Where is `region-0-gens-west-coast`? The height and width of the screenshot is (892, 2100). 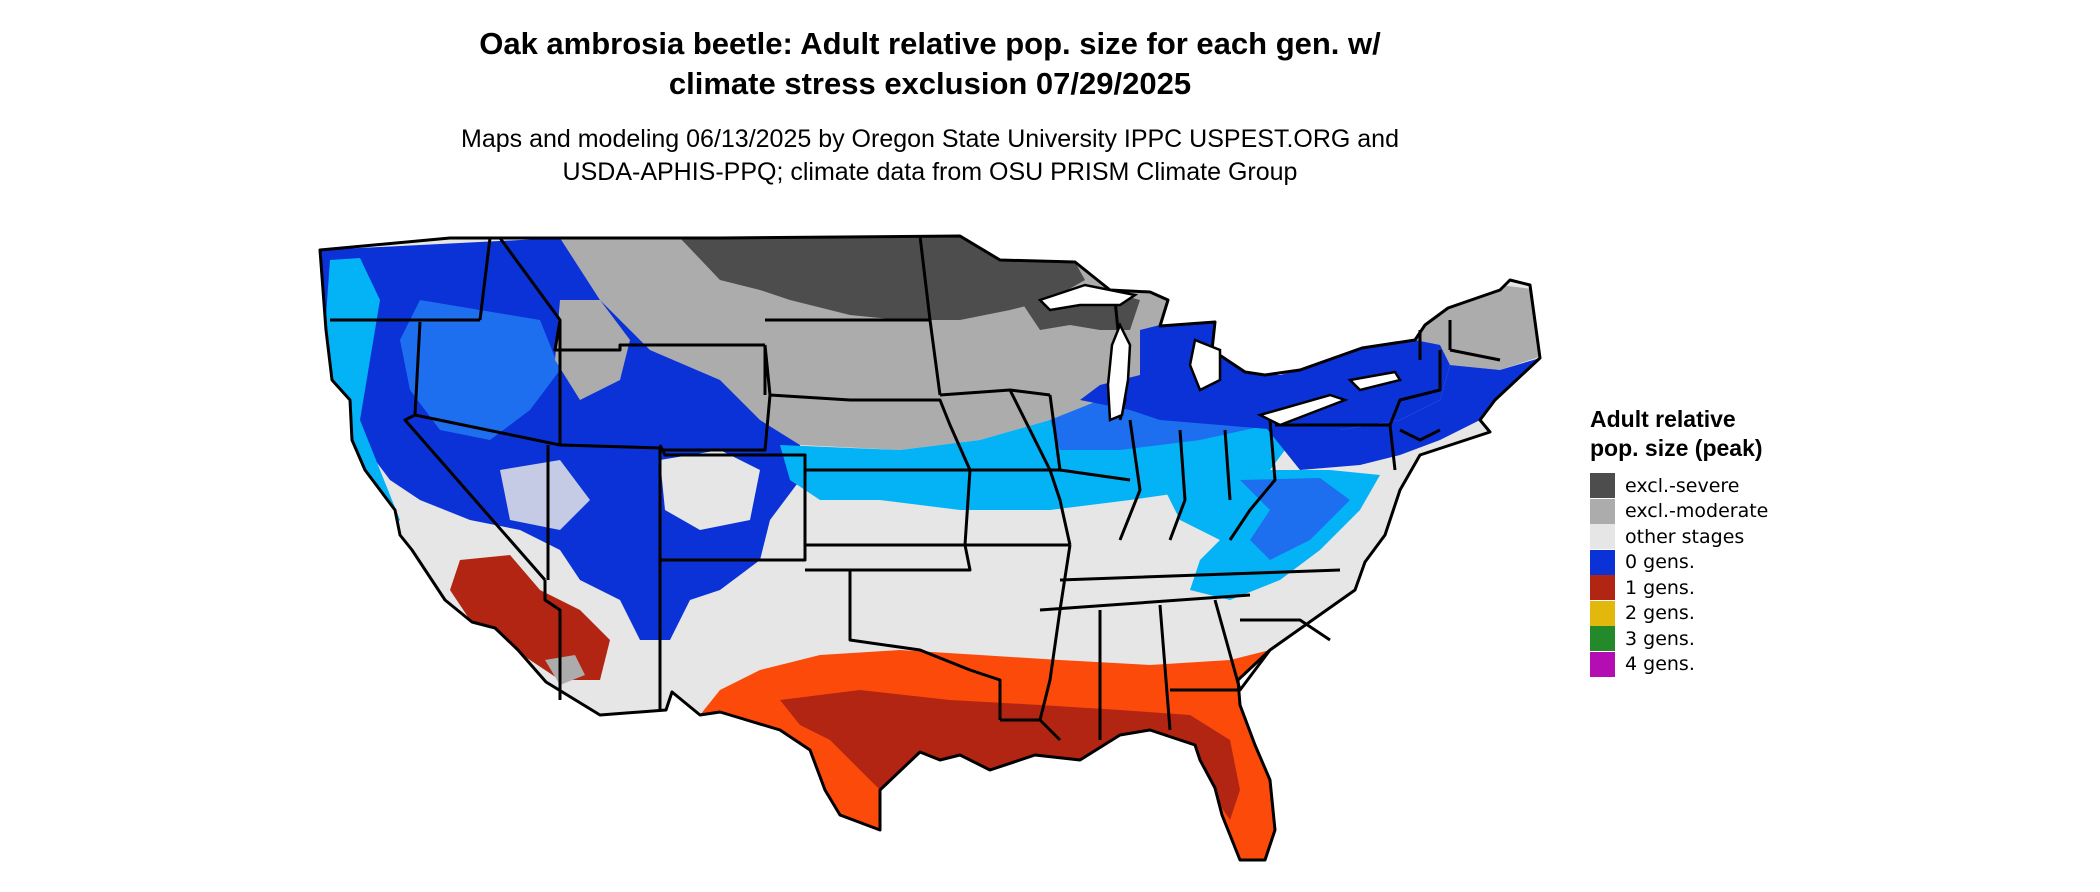
region-0-gens-west-coast is located at coordinates (362, 399).